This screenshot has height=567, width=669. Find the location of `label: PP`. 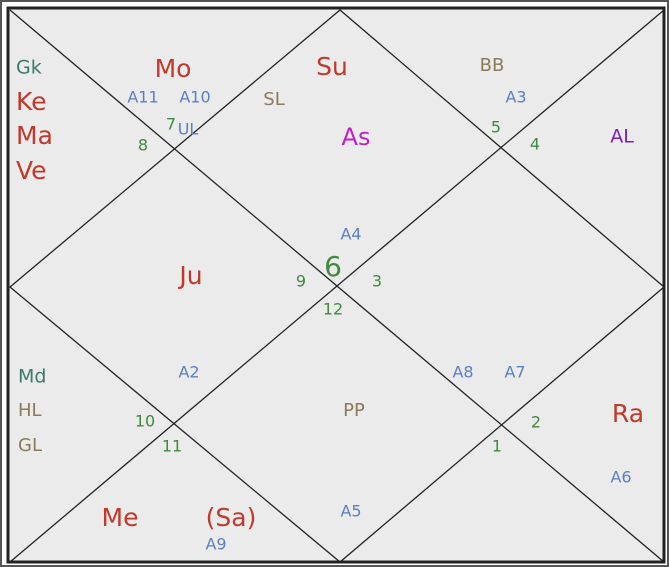

label: PP is located at coordinates (354, 410).